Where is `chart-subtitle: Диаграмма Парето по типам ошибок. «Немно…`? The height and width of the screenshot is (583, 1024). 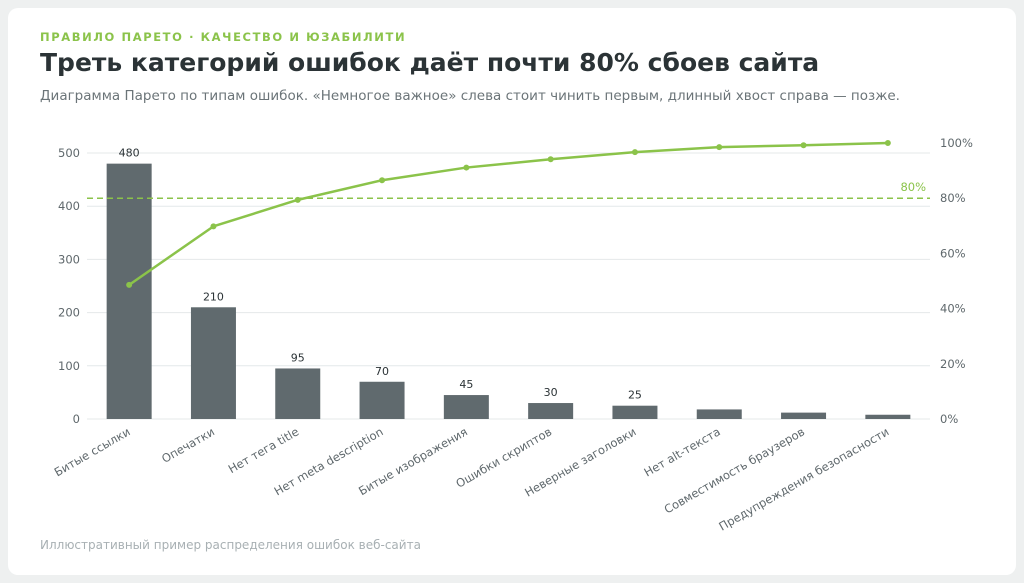 chart-subtitle: Диаграмма Парето по типам ошибок. «Немно… is located at coordinates (470, 96).